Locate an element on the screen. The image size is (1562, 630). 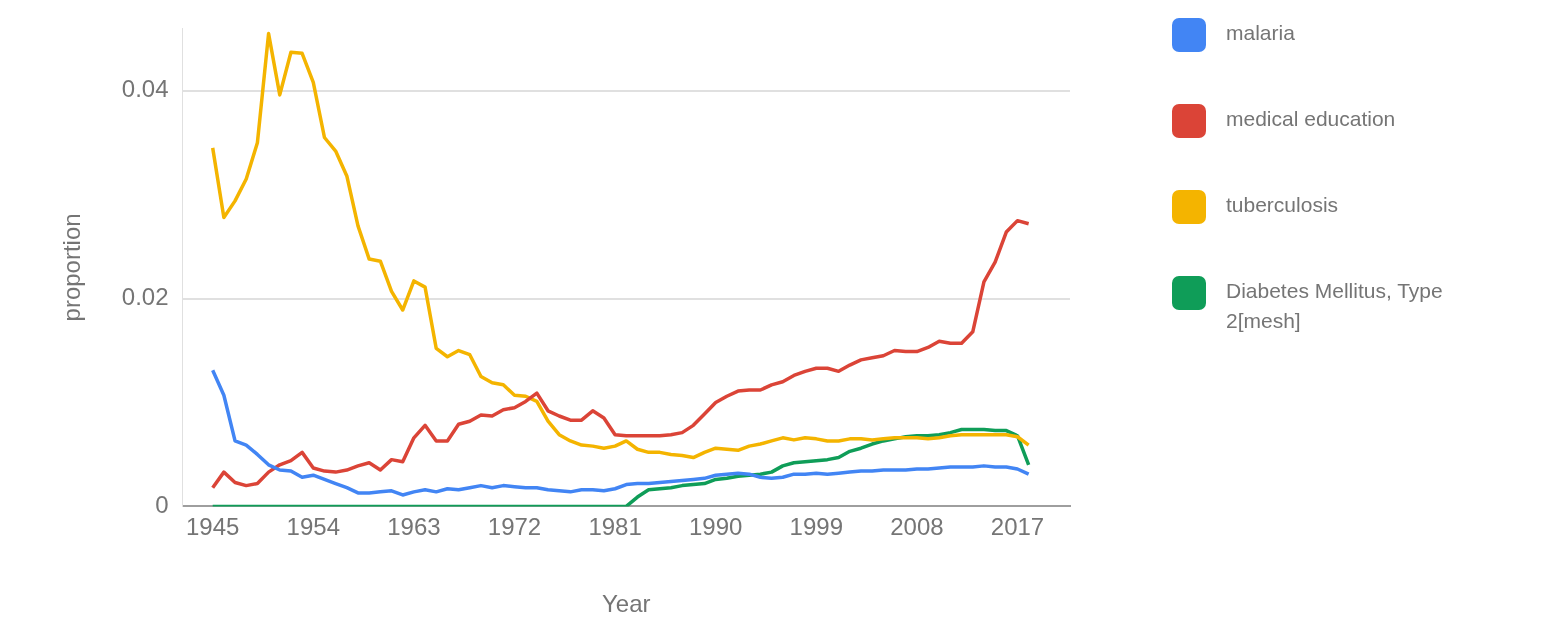
legend-label: tuberculosis is located at coordinates (1282, 205).